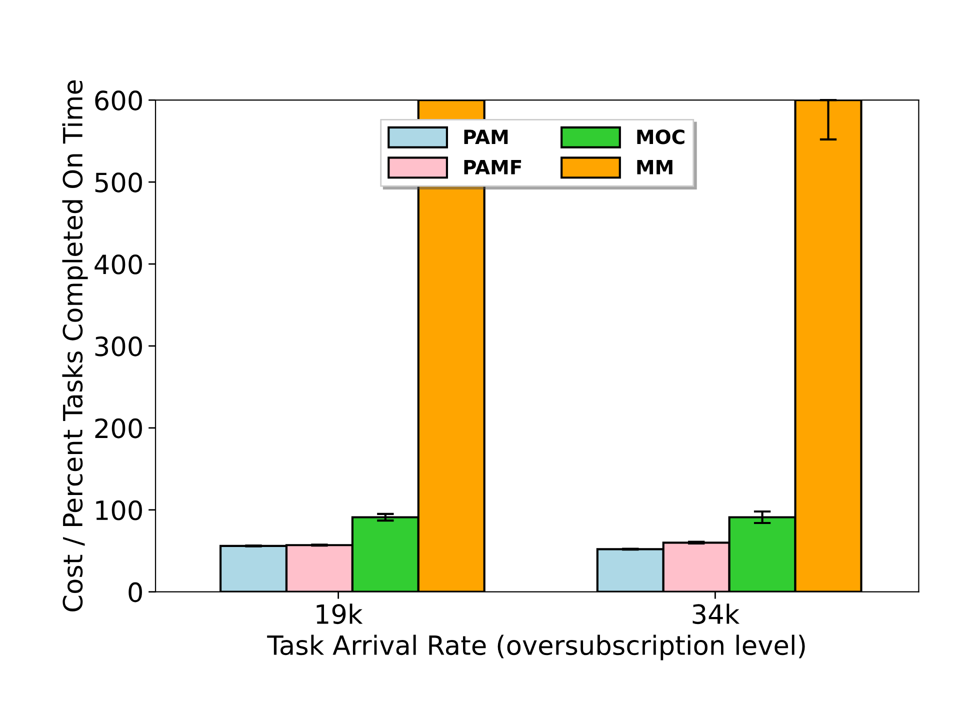 The height and width of the screenshot is (720, 960). Describe the element at coordinates (536, 647) in the screenshot. I see `x-axis-title: Task Arrival Rate (oversubscription level)` at that location.